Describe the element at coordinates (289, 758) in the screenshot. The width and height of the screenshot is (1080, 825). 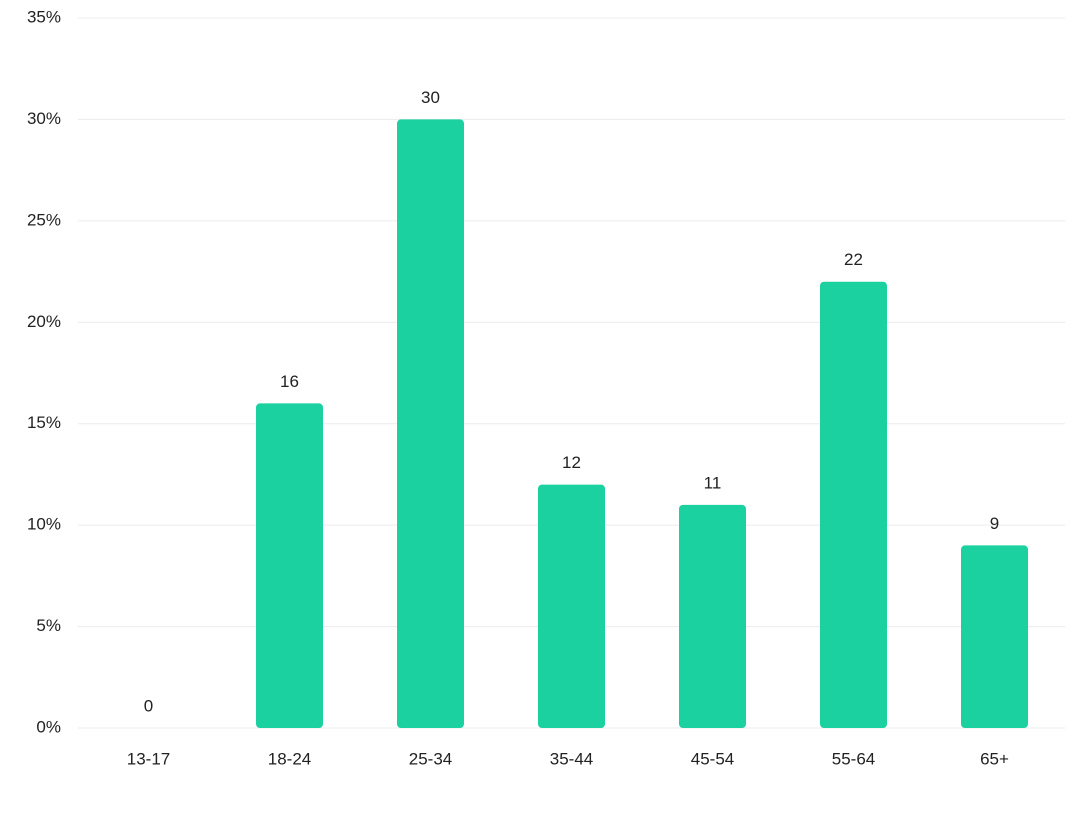
I see `x-tick-label: 18-24` at that location.